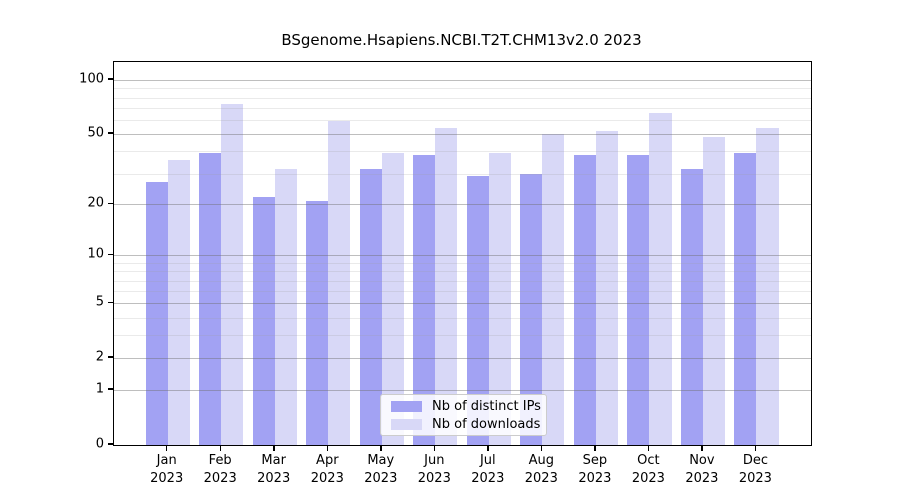 This screenshot has height=500, width=900. I want to click on x-tick-month: Nov, so click(702, 460).